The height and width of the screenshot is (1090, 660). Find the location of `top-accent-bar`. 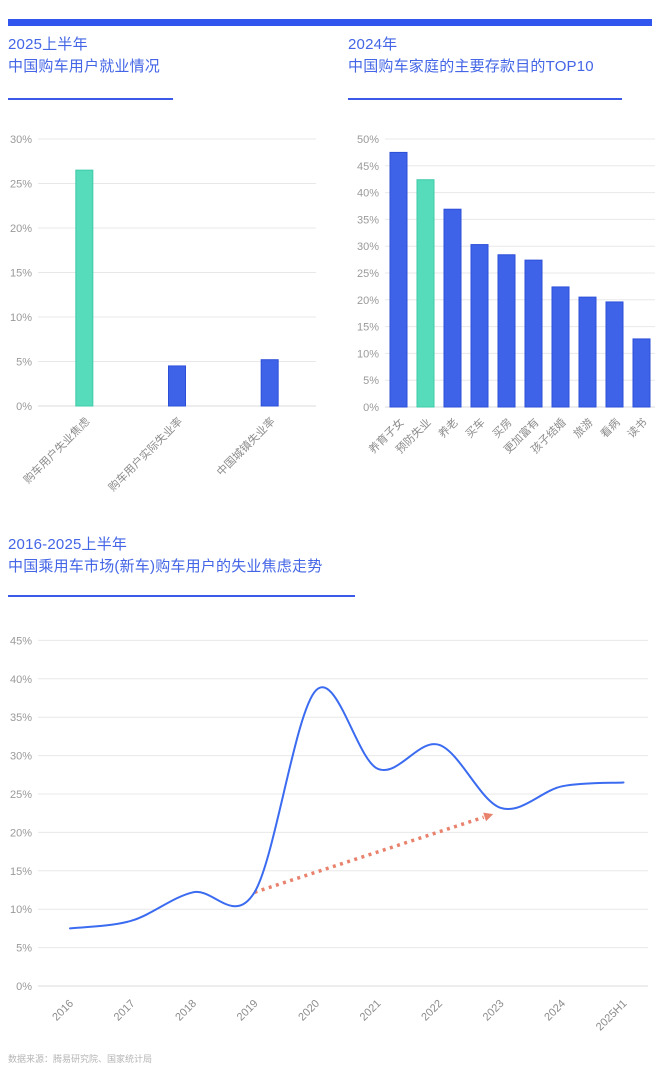

top-accent-bar is located at coordinates (330, 22).